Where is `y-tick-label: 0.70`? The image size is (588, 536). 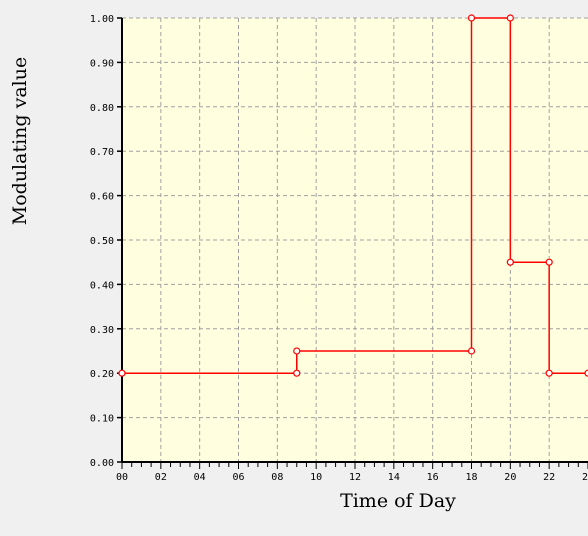
y-tick-label: 0.70 is located at coordinates (102, 152).